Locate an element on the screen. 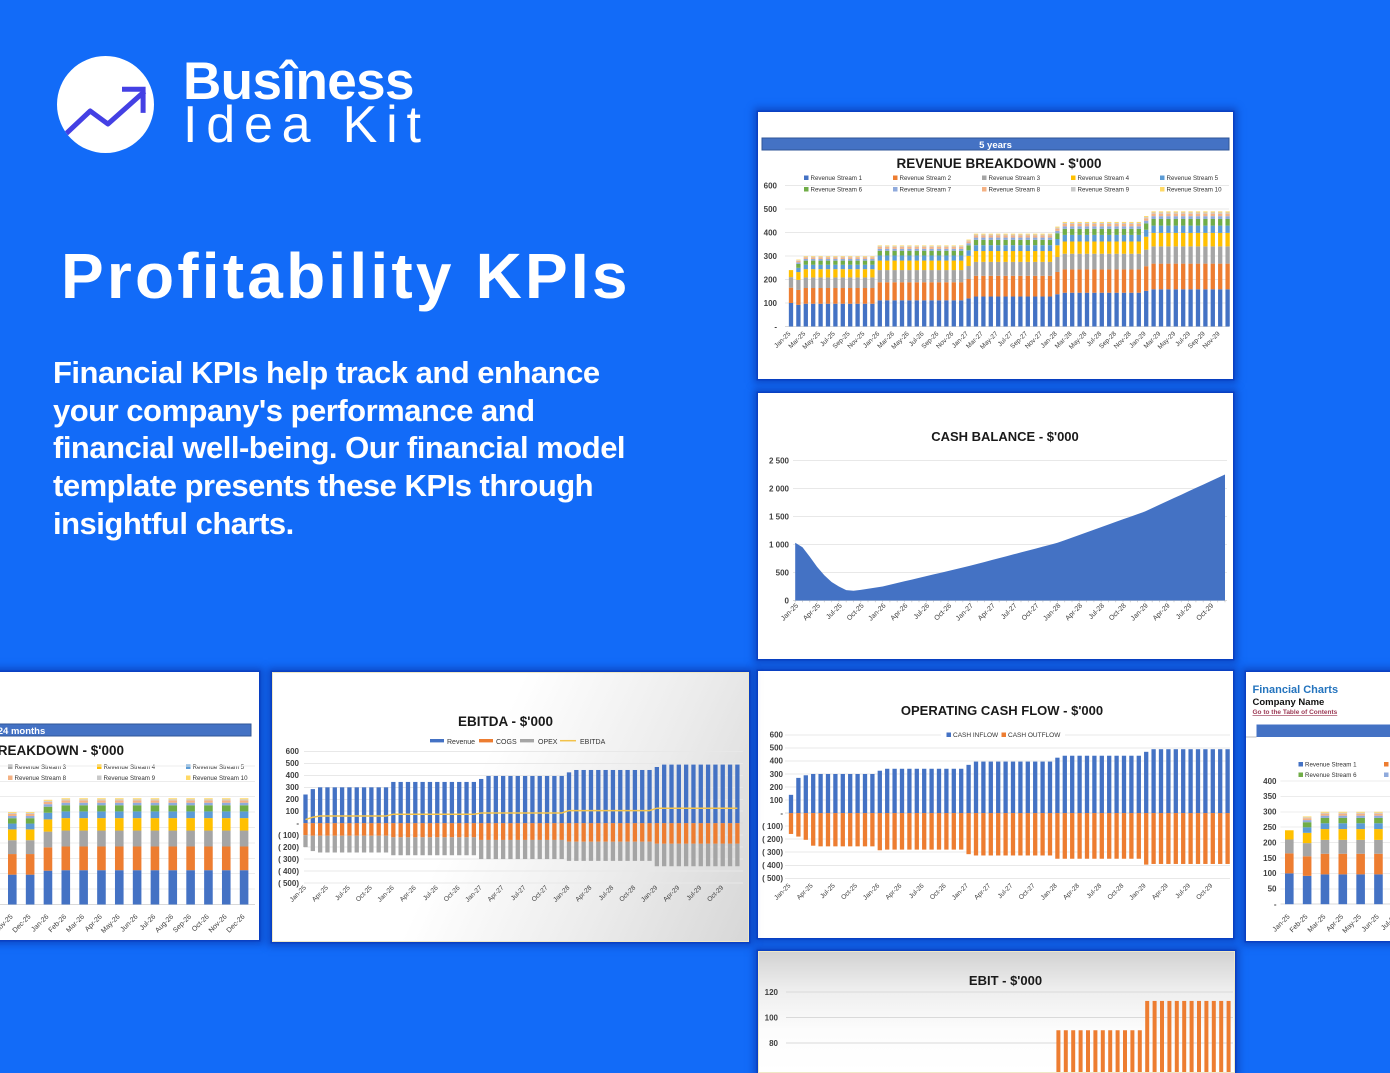 This screenshot has height=1073, width=1390. svg-text: Dec-26 is located at coordinates (236, 923).